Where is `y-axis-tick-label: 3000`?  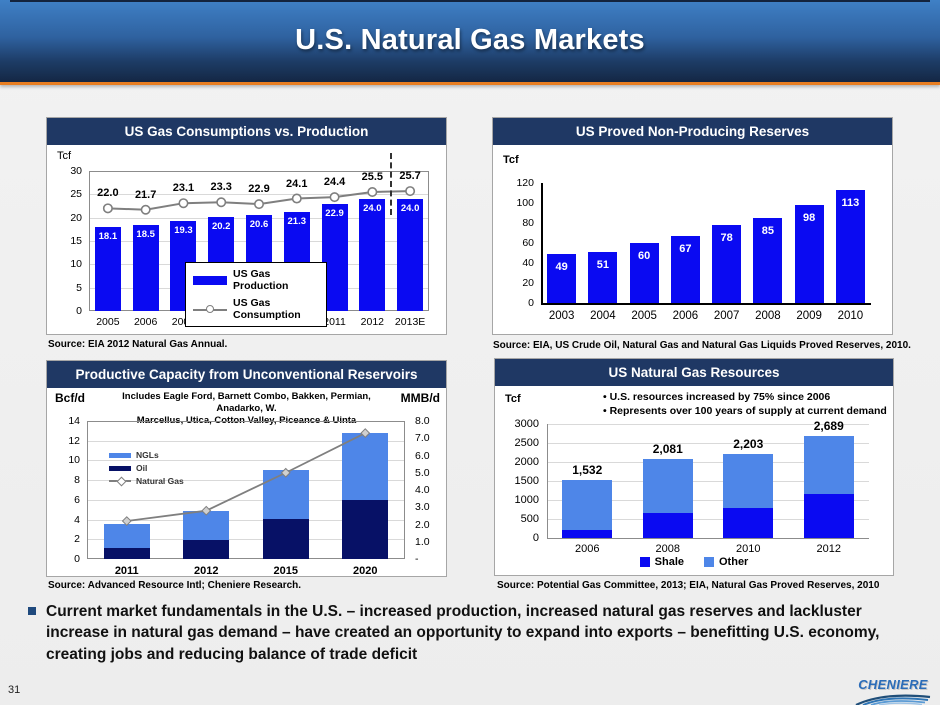 y-axis-tick-label: 3000 is located at coordinates (526, 424).